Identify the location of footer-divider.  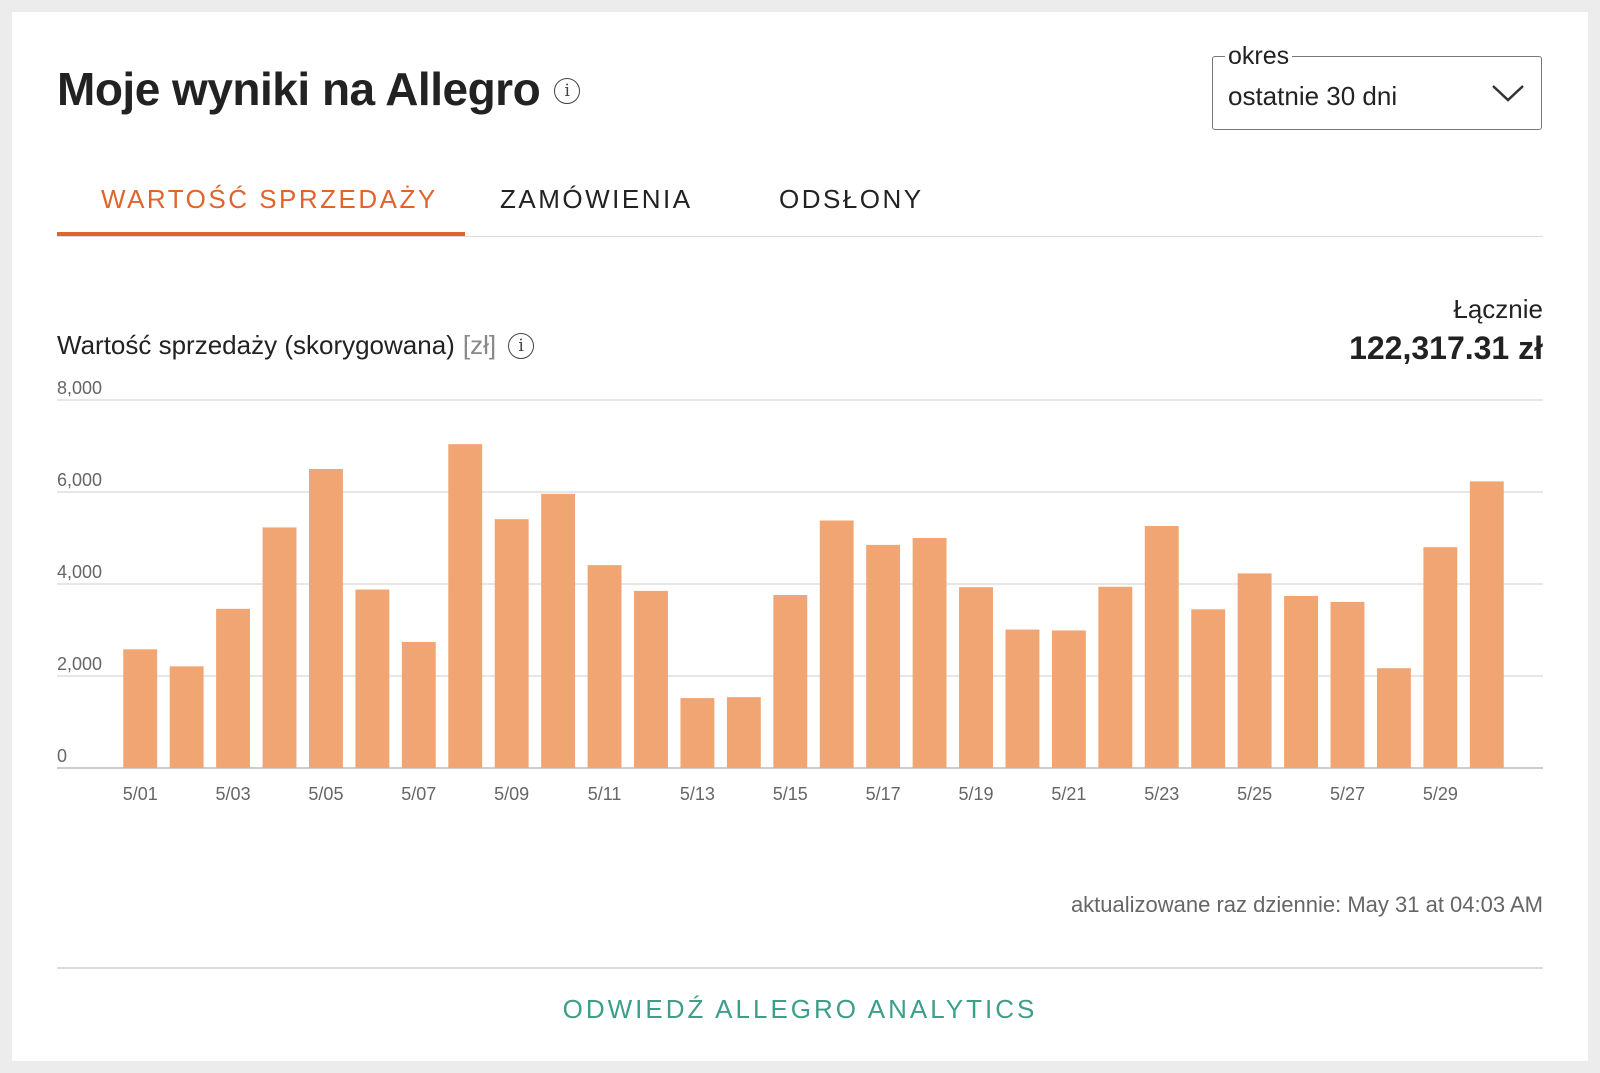
(800, 968).